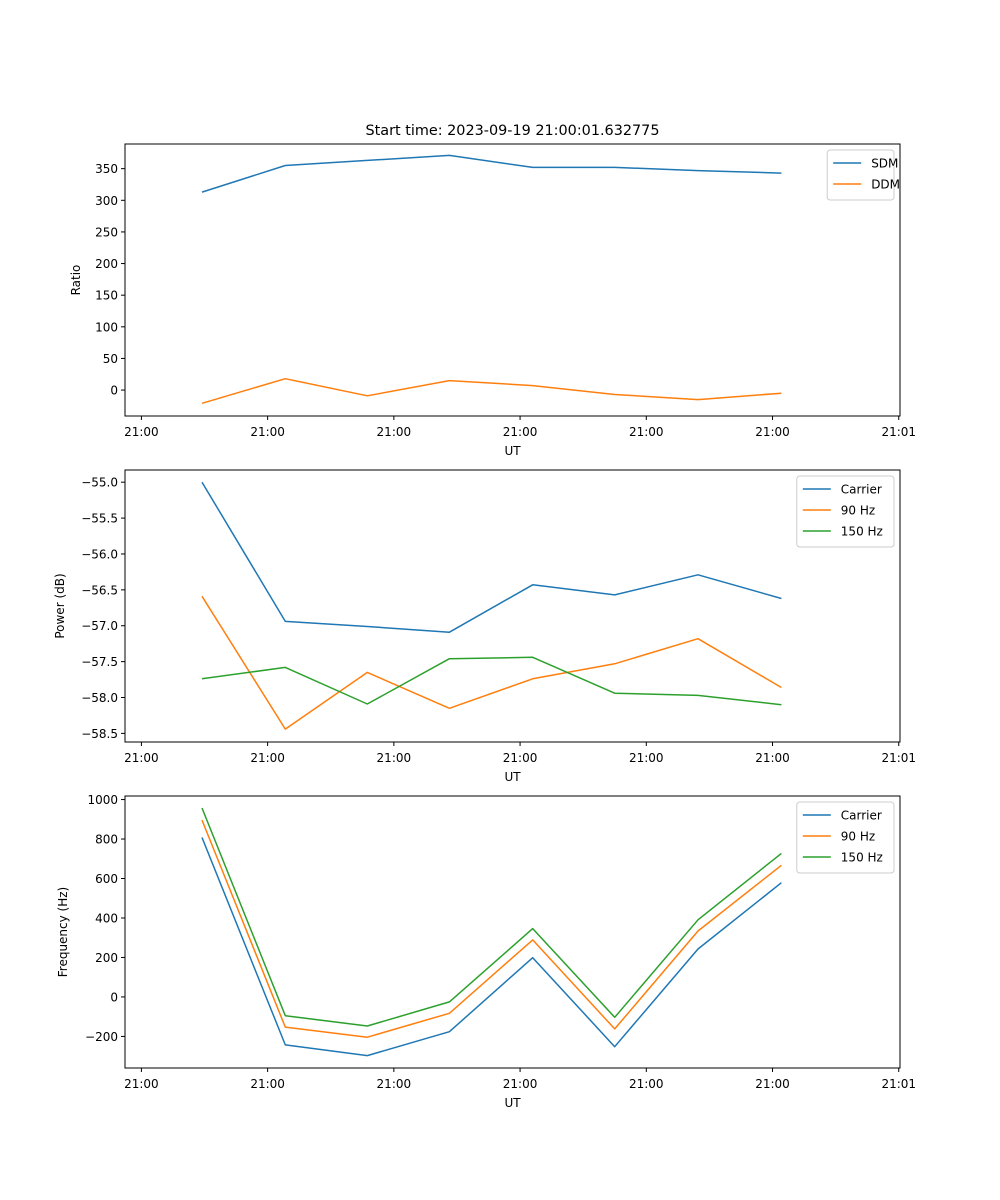 The width and height of the screenshot is (1000, 1200). I want to click on y-tick-label: 400, so click(106, 918).